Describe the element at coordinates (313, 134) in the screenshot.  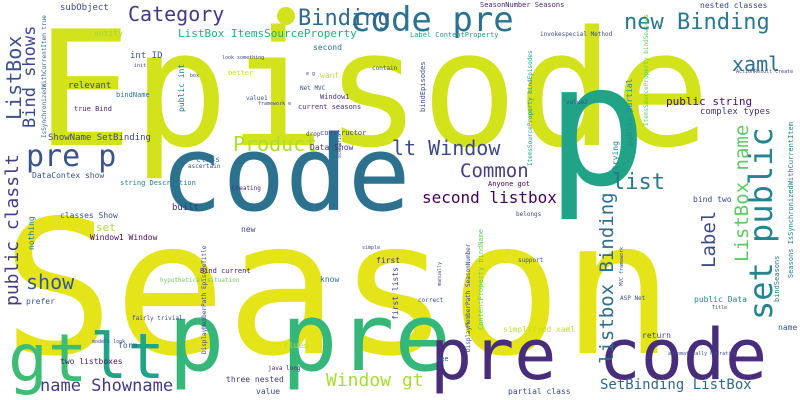
I see `word-drop: drop` at that location.